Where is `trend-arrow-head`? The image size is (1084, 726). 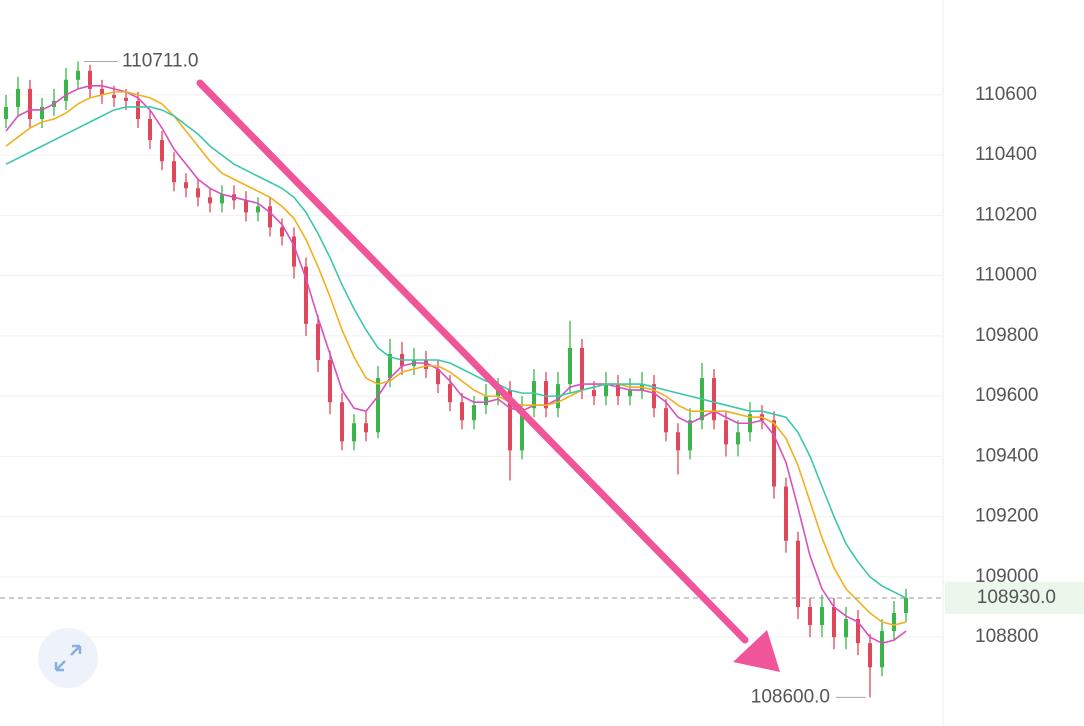
trend-arrow-head is located at coordinates (756, 651).